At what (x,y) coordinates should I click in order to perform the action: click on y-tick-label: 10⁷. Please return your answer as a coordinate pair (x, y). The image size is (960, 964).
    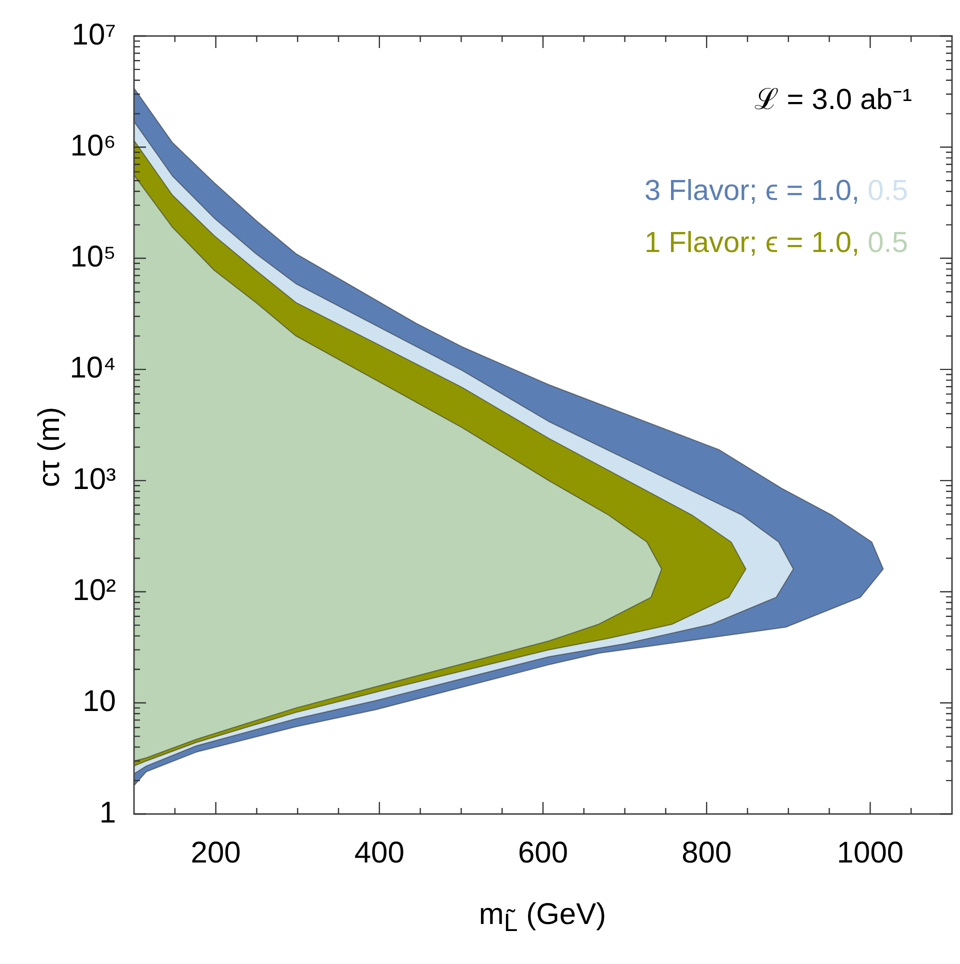
    Looking at the image, I should click on (94, 35).